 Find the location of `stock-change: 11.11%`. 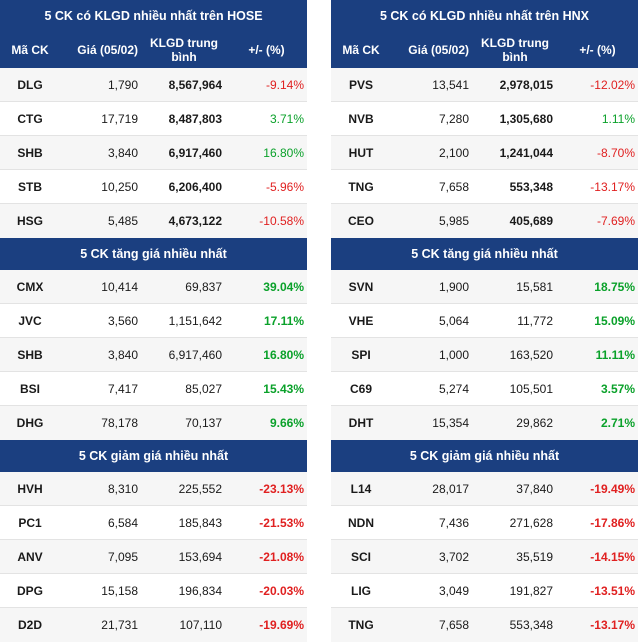

stock-change: 11.11% is located at coordinates (615, 354).